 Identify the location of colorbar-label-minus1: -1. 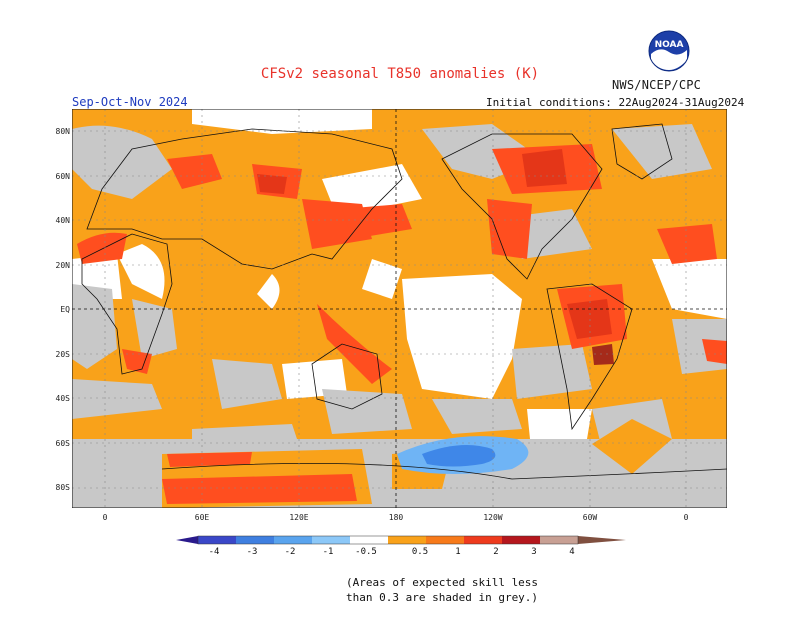
(328, 552).